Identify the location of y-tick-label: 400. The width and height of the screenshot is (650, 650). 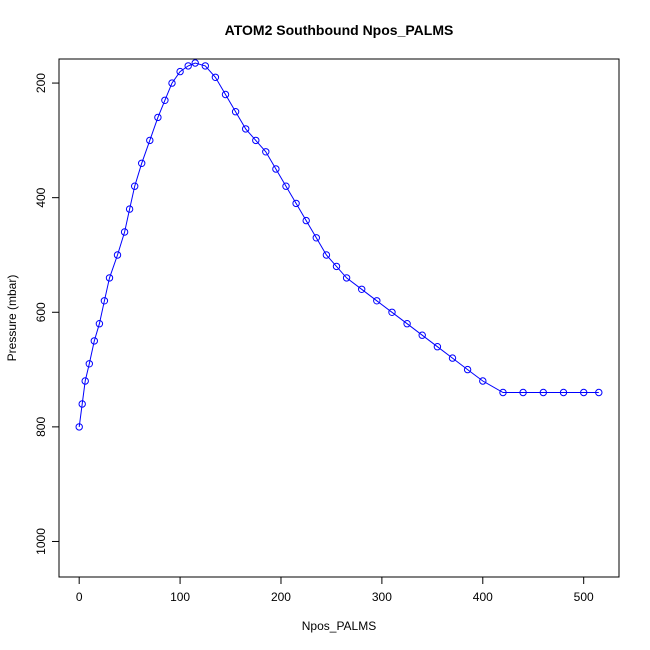
(41, 197).